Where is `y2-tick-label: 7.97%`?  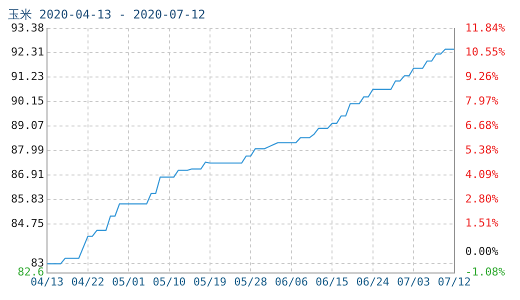
y2-tick-label: 7.97% is located at coordinates (482, 101).